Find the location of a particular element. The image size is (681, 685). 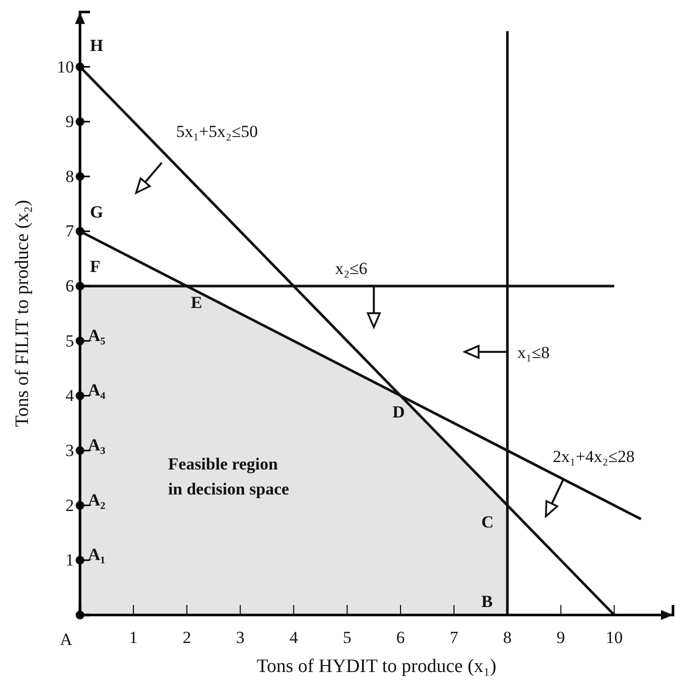

annotation: A₃ is located at coordinates (97, 445).